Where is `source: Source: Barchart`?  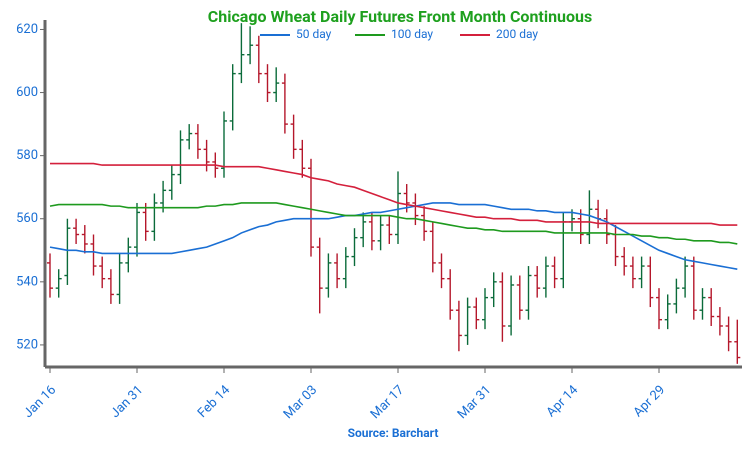 source: Source: Barchart is located at coordinates (393, 433).